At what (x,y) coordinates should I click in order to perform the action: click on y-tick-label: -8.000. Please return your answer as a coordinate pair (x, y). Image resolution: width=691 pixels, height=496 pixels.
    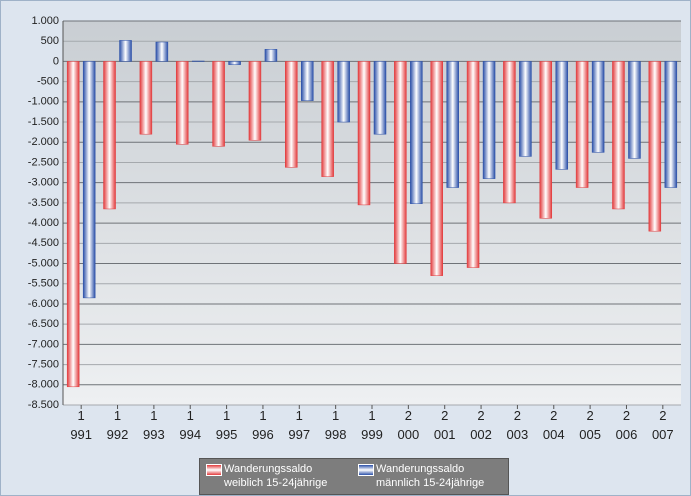
    Looking at the image, I should click on (43, 385).